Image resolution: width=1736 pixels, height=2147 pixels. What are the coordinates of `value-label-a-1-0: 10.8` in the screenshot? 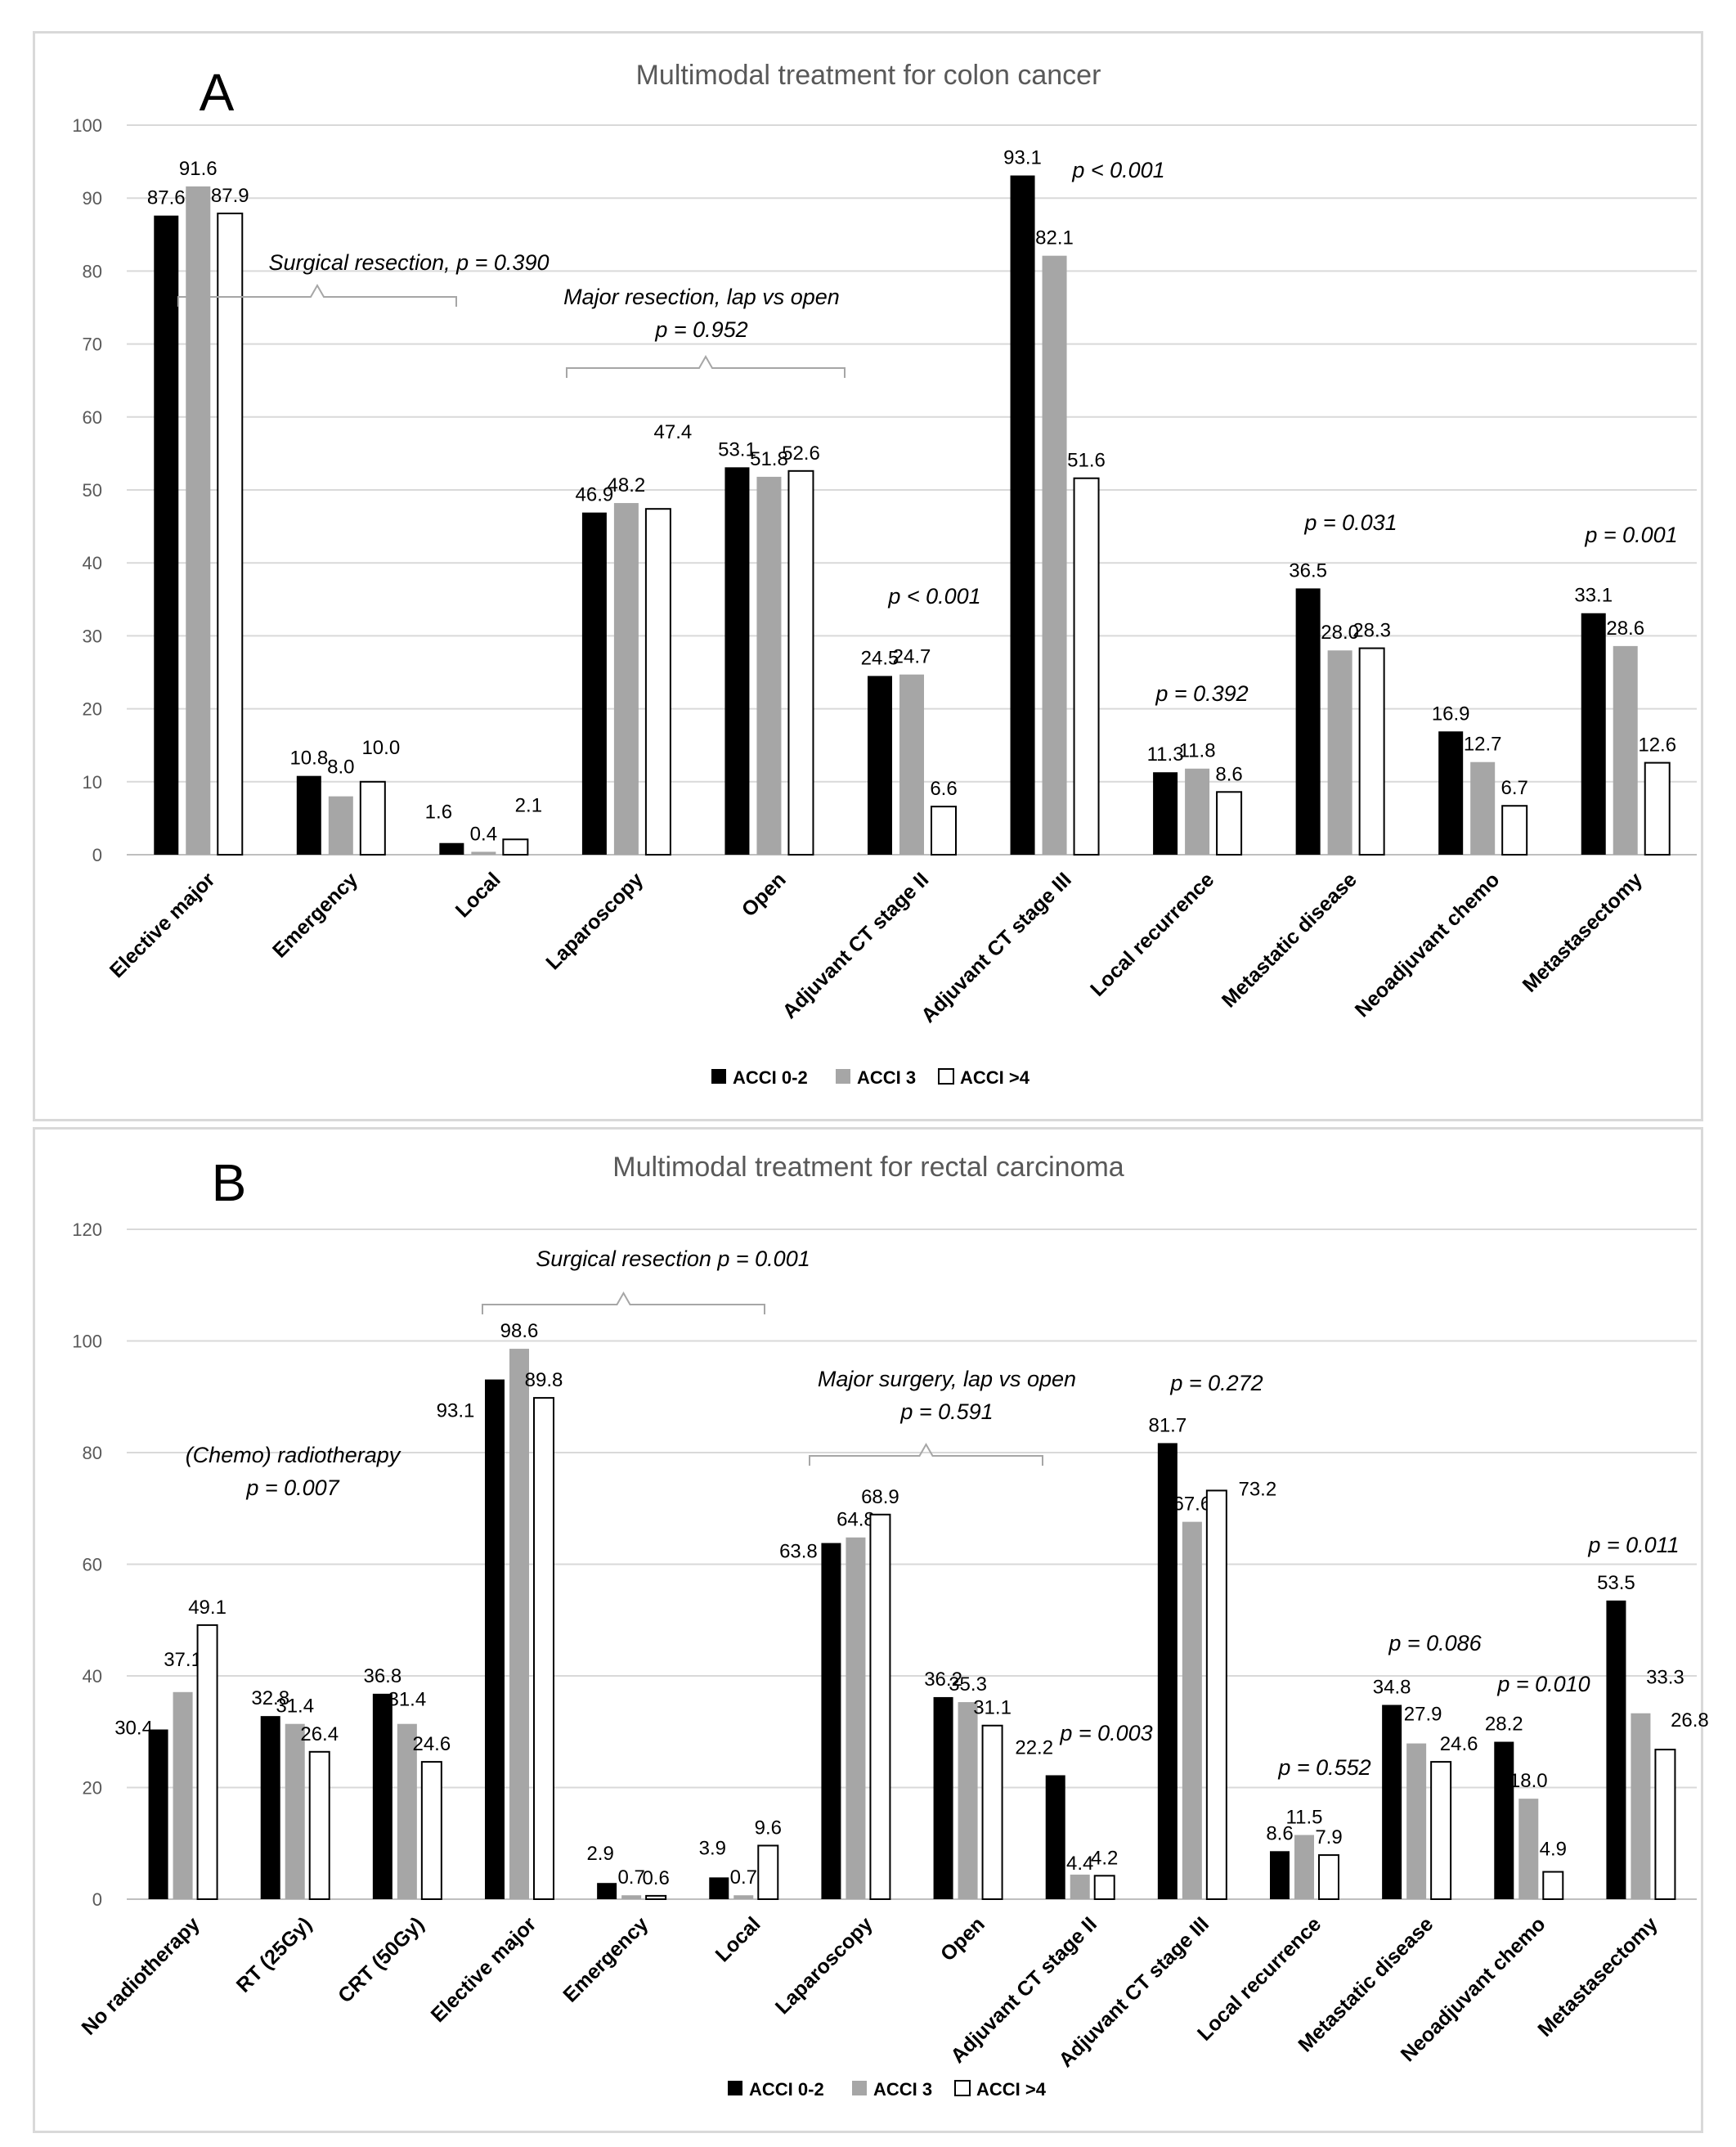 It's located at (308, 759).